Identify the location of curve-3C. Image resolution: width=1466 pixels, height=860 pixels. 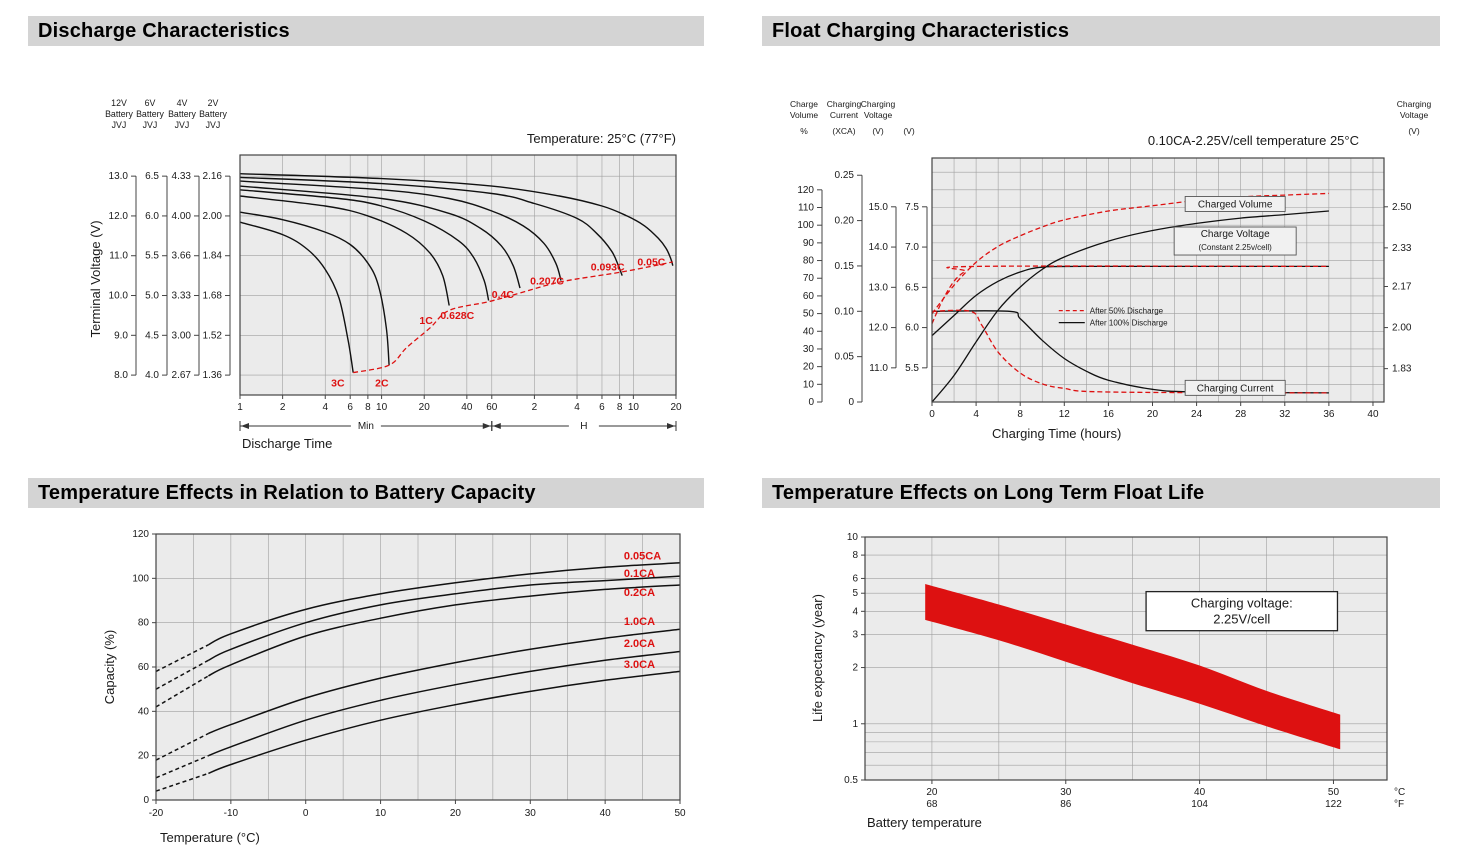
(296, 297).